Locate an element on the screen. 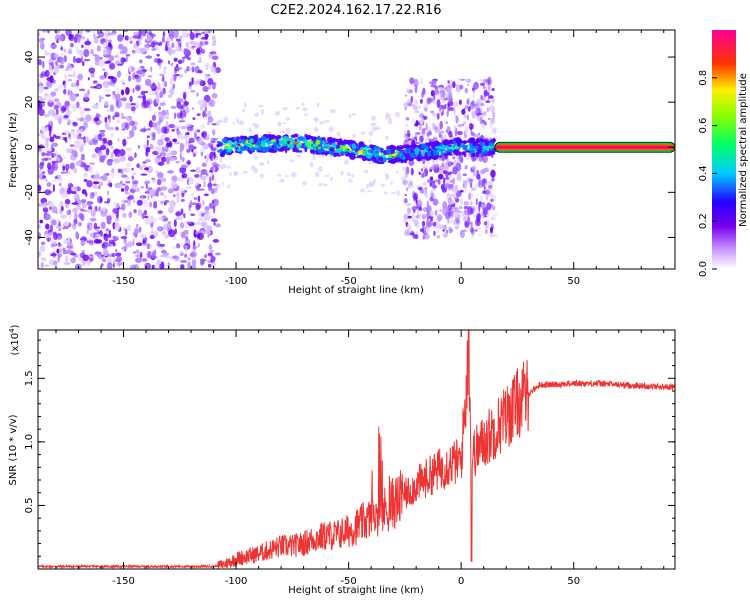 This screenshot has height=600, width=750. x-tick-label: -50 is located at coordinates (348, 281).